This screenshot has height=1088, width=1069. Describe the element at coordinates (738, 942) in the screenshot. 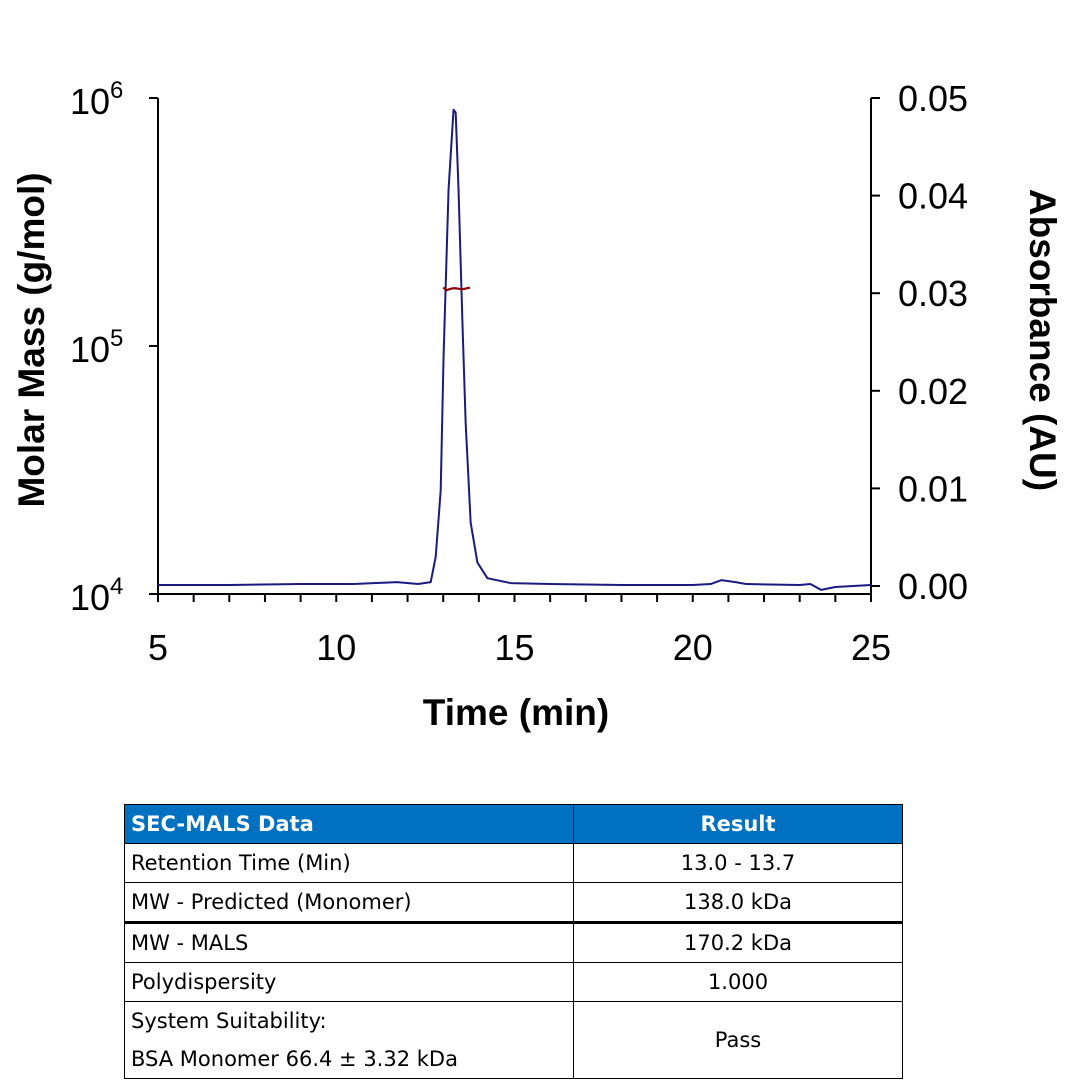

I see `row-value: 170.2 kDa` at that location.